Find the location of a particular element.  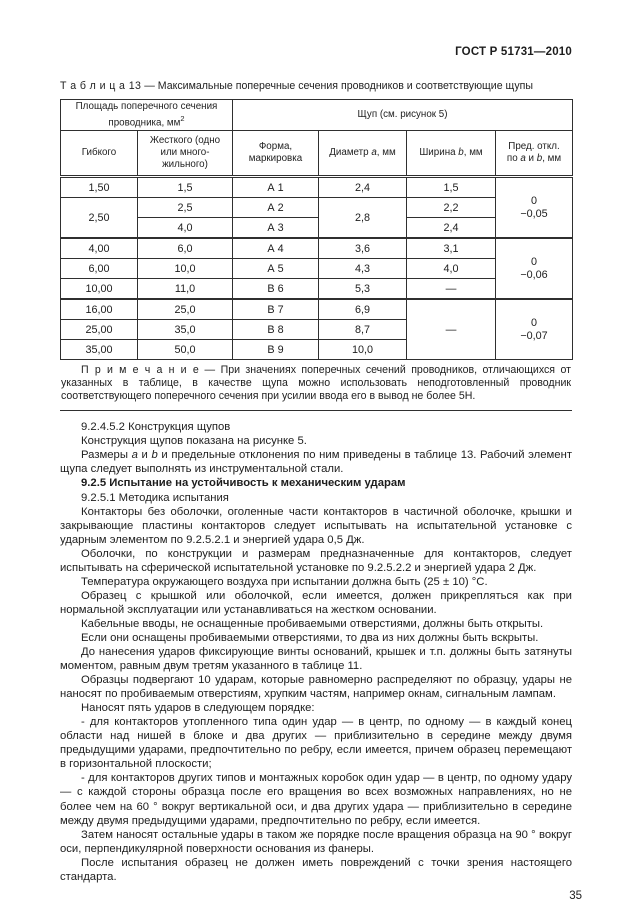

cell-flexible: 2,50 is located at coordinates (99, 218).